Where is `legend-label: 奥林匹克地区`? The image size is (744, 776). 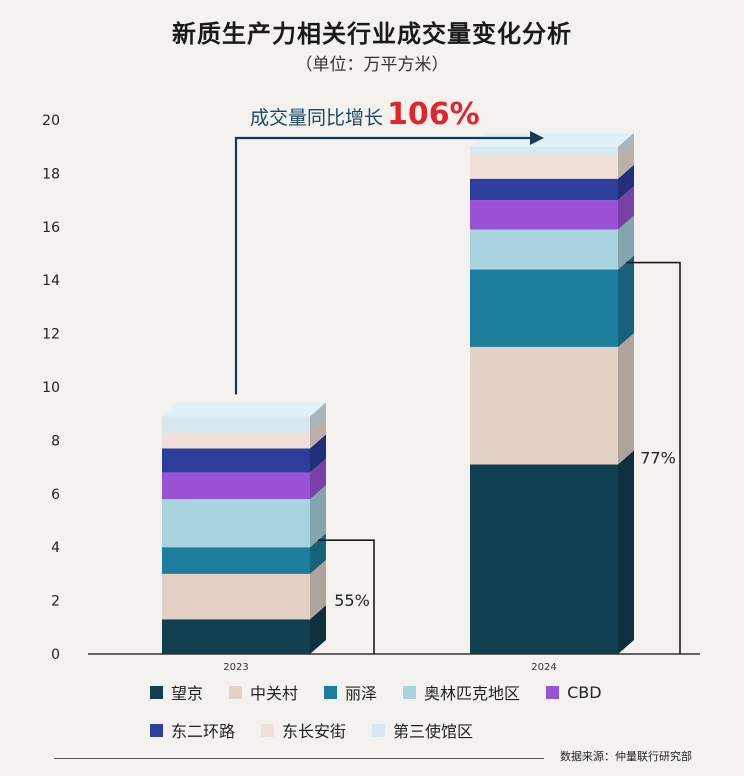
legend-label: 奥林匹克地区 is located at coordinates (472, 693).